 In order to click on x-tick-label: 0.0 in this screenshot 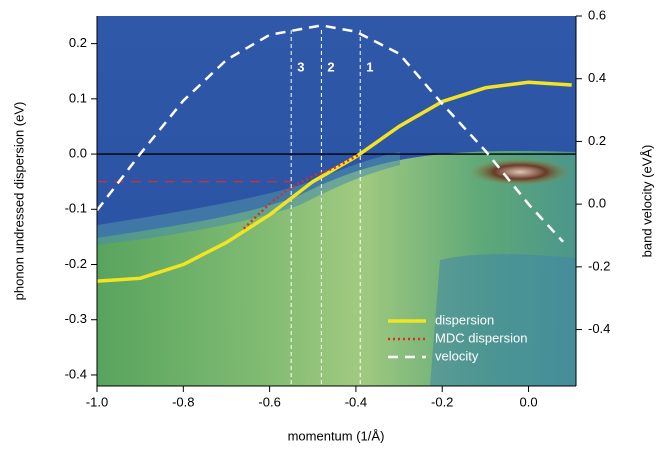, I will do `click(528, 401)`.